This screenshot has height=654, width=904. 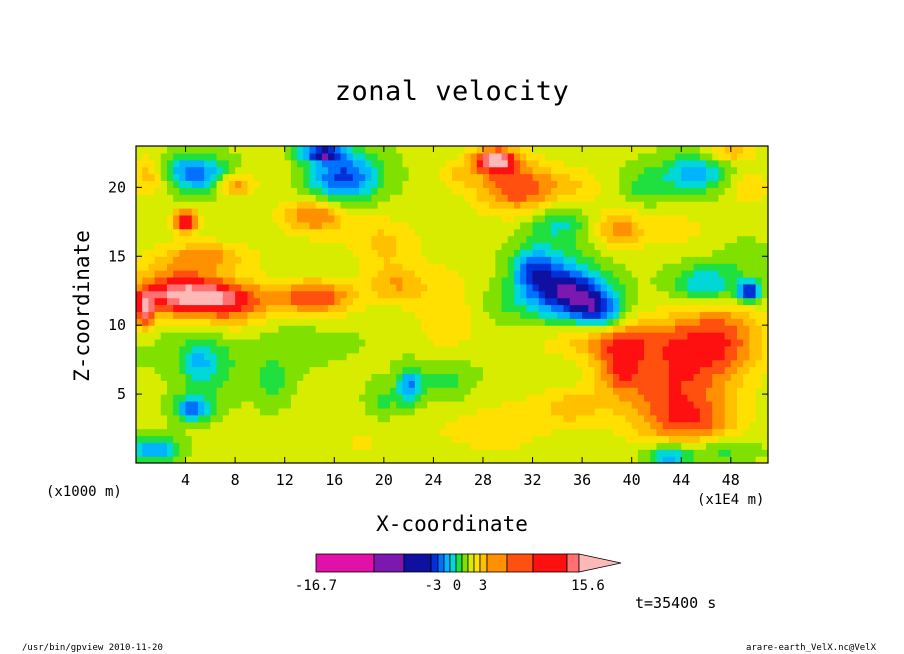 I want to click on footer-left: /usr/bin/gpview 2010-11-20, so click(x=92, y=648).